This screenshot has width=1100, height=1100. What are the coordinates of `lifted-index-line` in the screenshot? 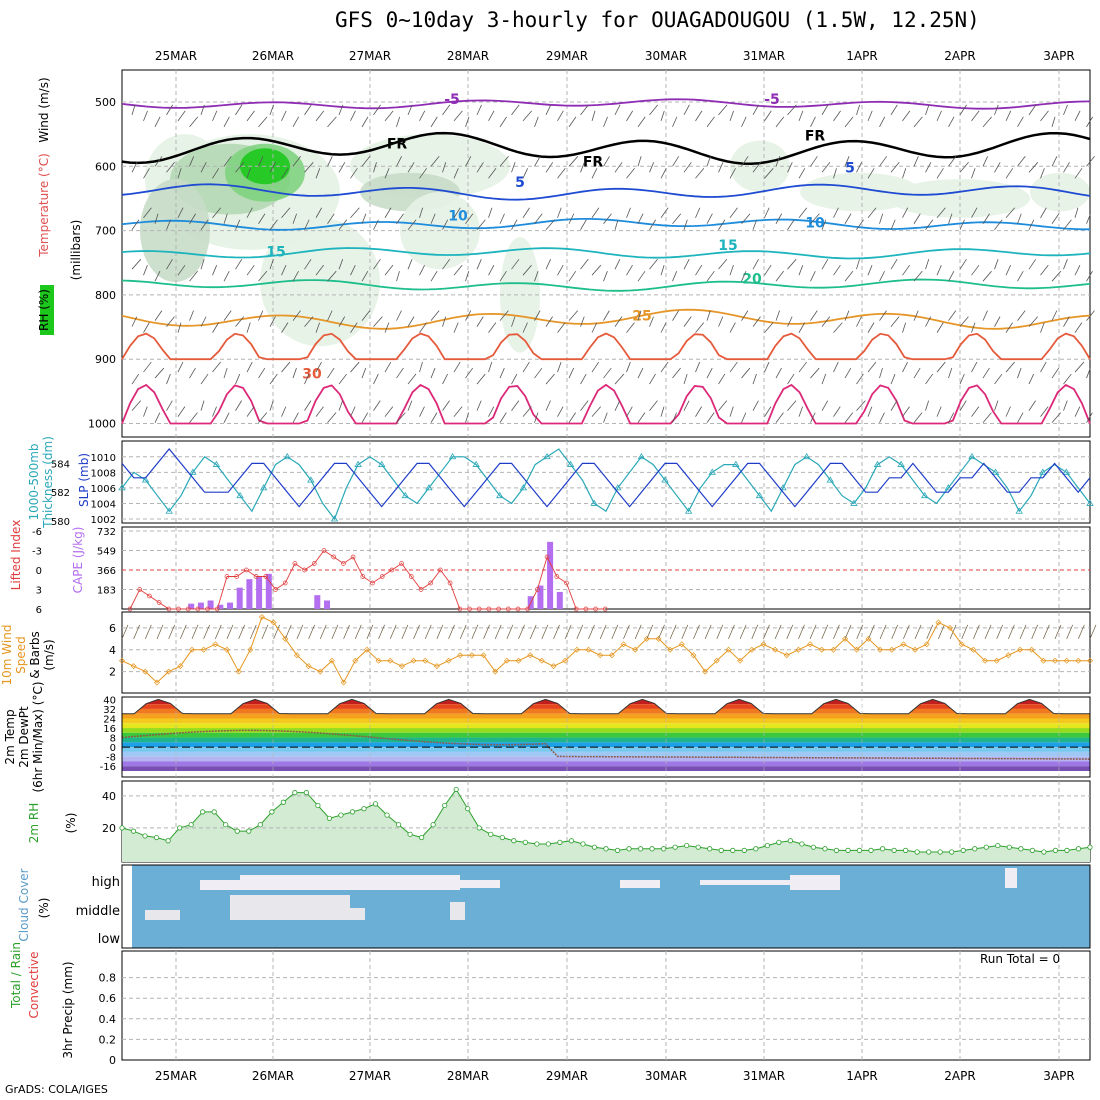 It's located at (367, 579).